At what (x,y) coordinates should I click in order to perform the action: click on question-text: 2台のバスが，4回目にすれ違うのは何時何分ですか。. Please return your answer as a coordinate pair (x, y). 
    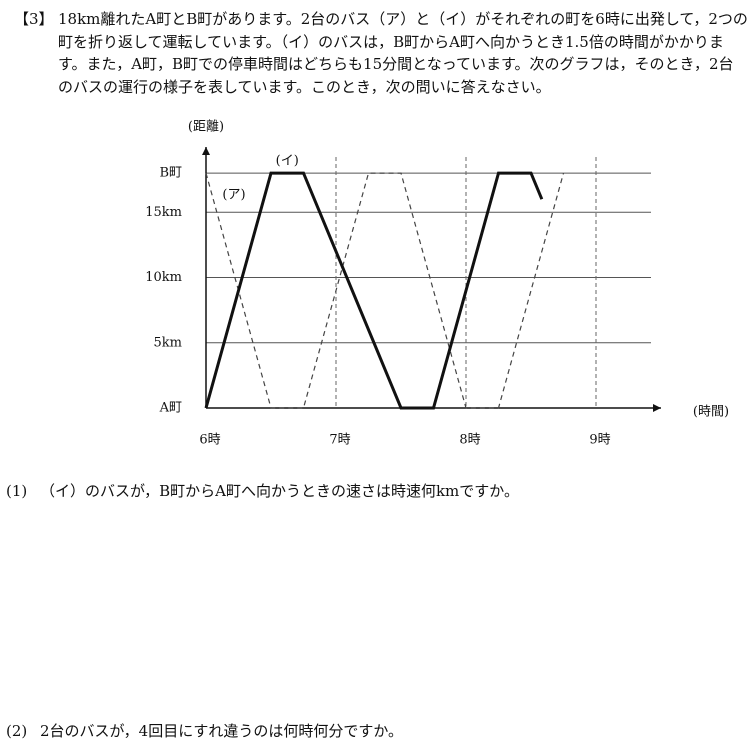
    Looking at the image, I should click on (222, 731).